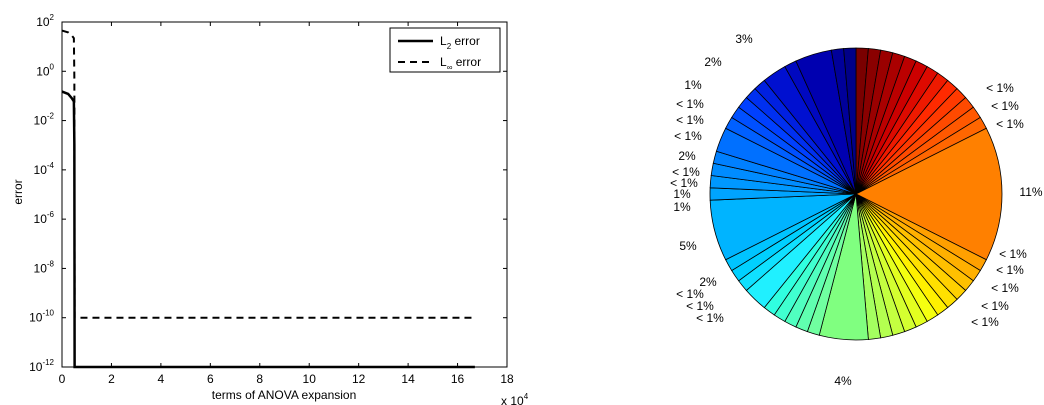 The height and width of the screenshot is (405, 1044). Describe the element at coordinates (310, 379) in the screenshot. I see `x-tick-label: 10` at that location.